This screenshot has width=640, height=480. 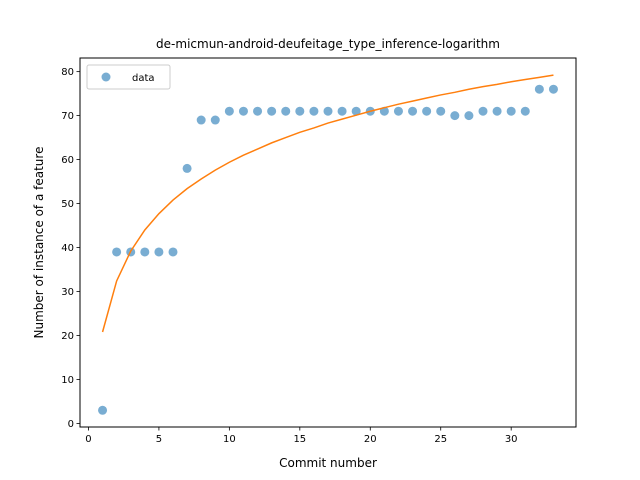 I want to click on y-tick-label: 40, so click(x=67, y=248).